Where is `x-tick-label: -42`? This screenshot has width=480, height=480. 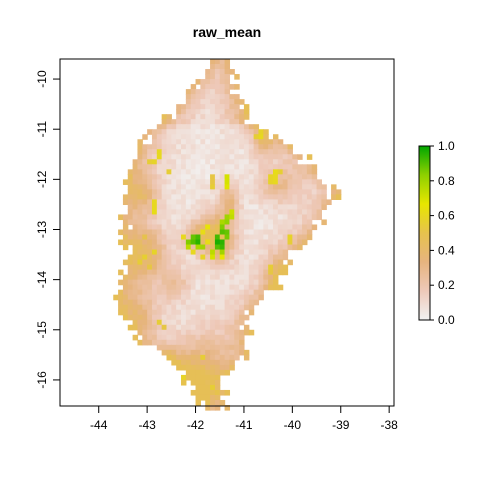
x-tick-label: -42 is located at coordinates (196, 425).